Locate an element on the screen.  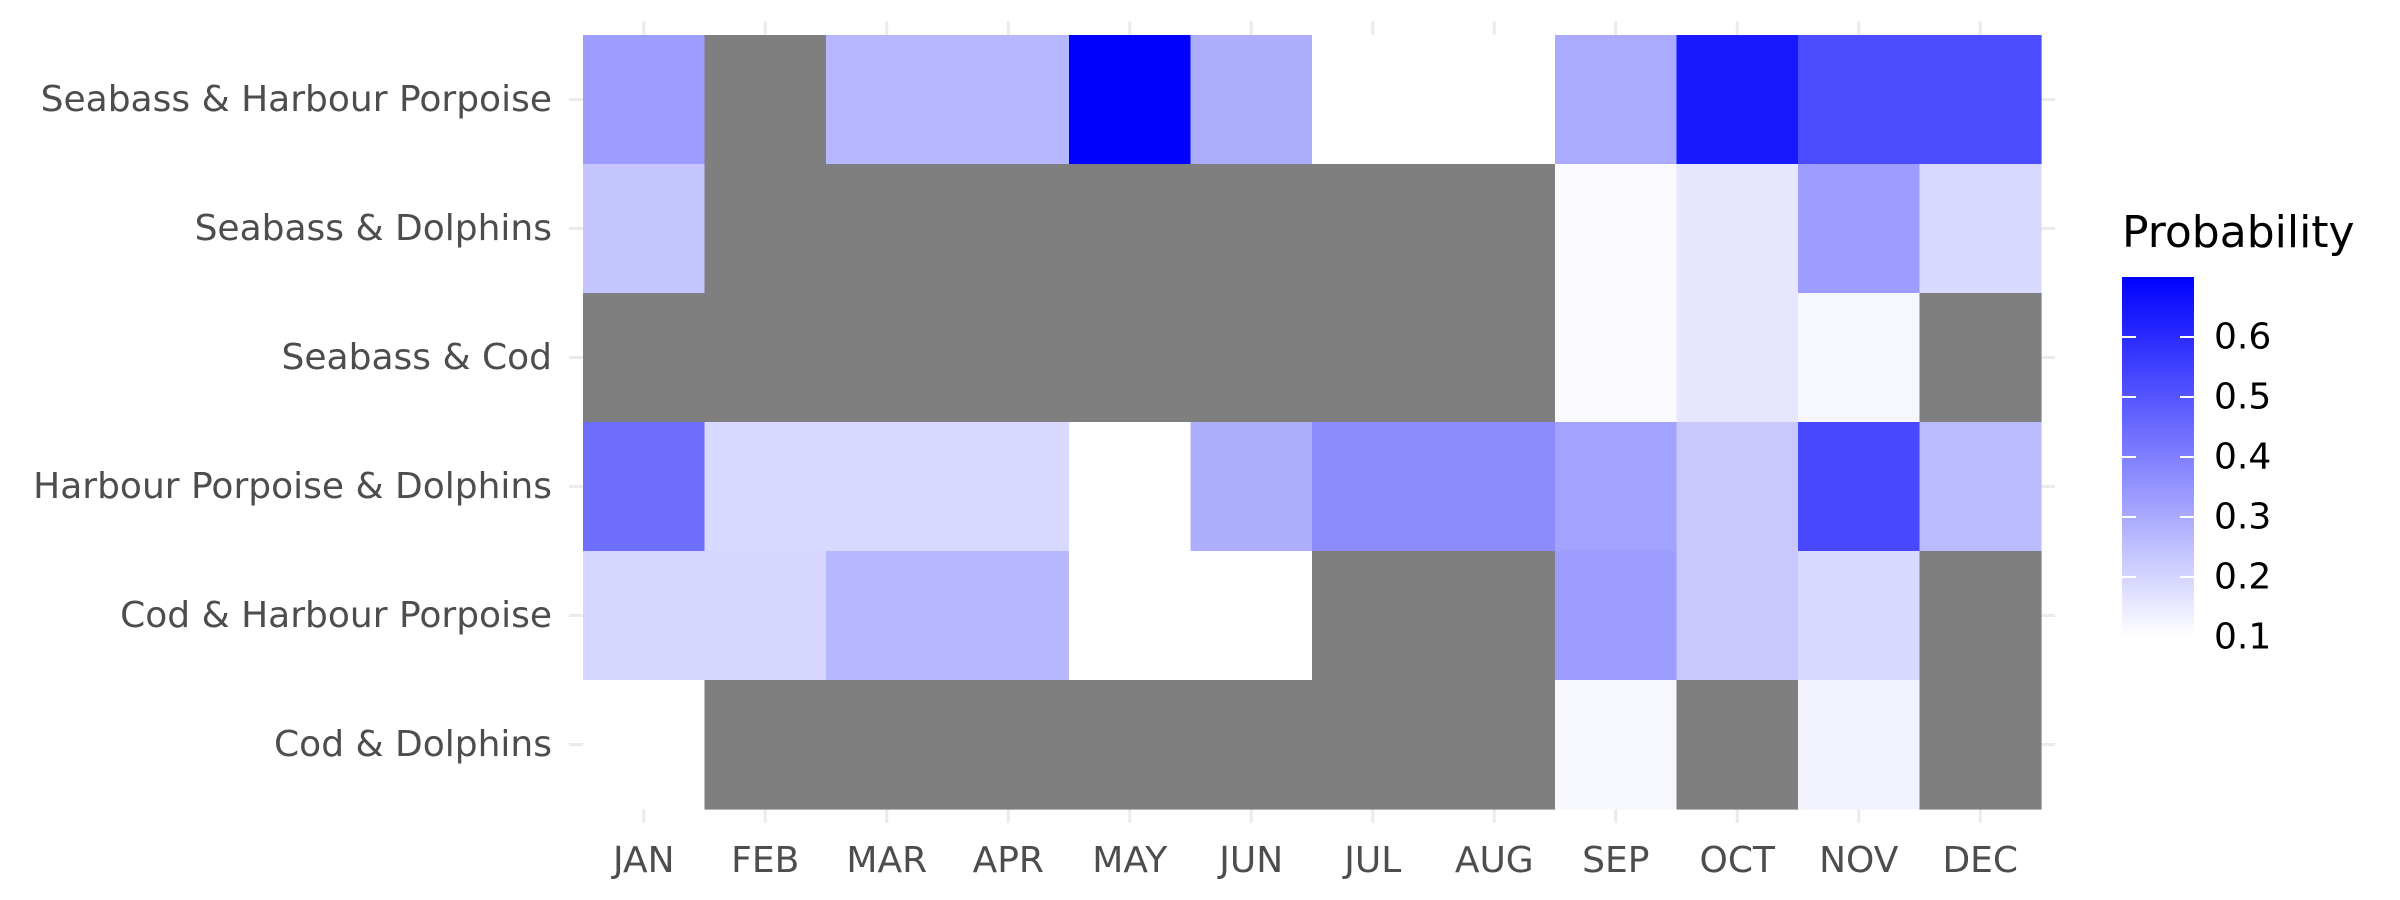
legend-tick-label: 0.5 is located at coordinates (2242, 397).